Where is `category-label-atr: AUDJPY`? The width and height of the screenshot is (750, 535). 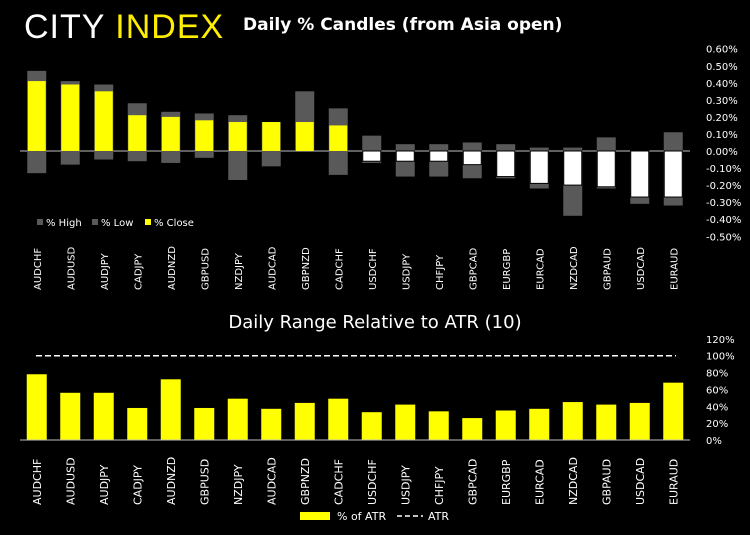 category-label-atr: AUDJPY is located at coordinates (104, 484).